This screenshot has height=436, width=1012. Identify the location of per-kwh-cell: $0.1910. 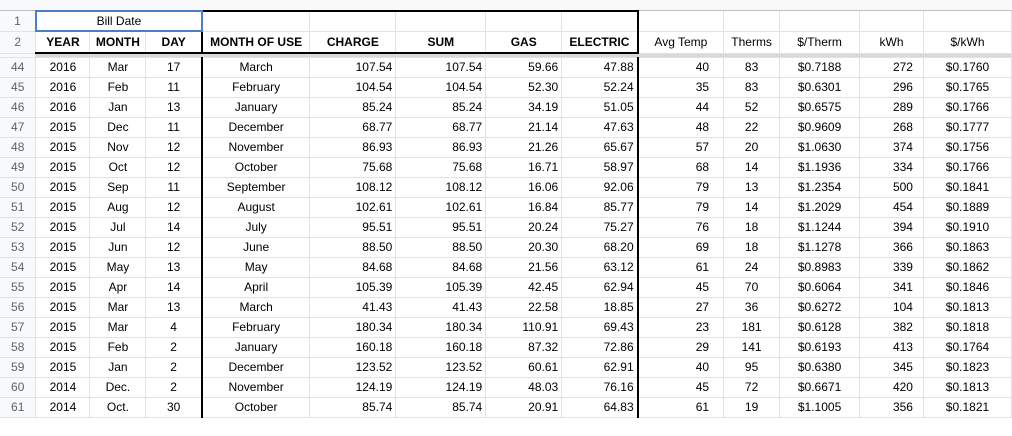
(967, 227).